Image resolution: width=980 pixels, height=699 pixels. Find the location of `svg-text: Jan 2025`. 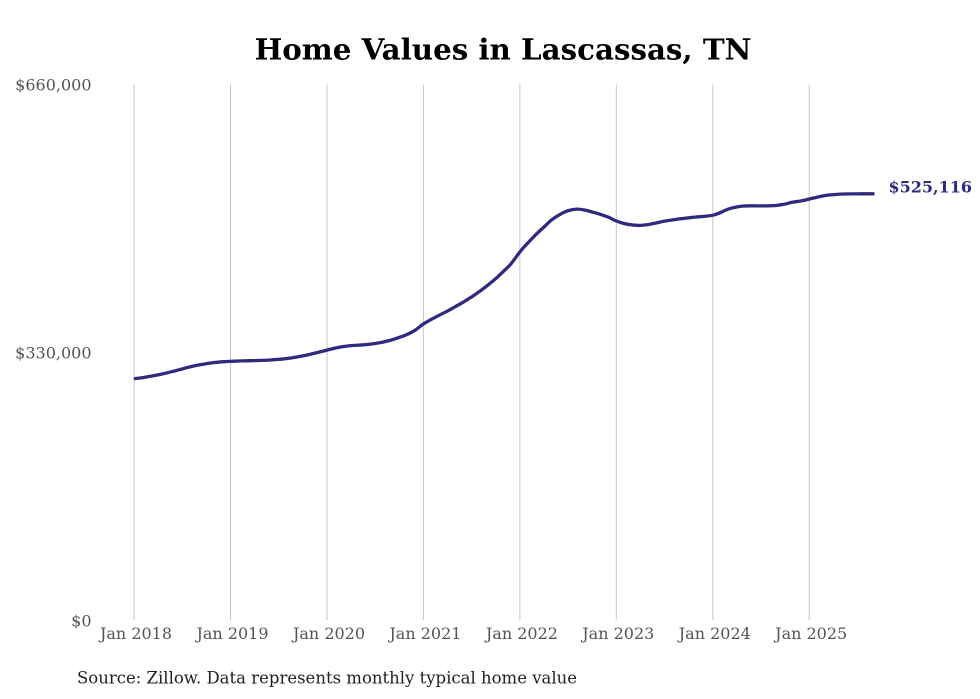

svg-text: Jan 2025 is located at coordinates (810, 633).